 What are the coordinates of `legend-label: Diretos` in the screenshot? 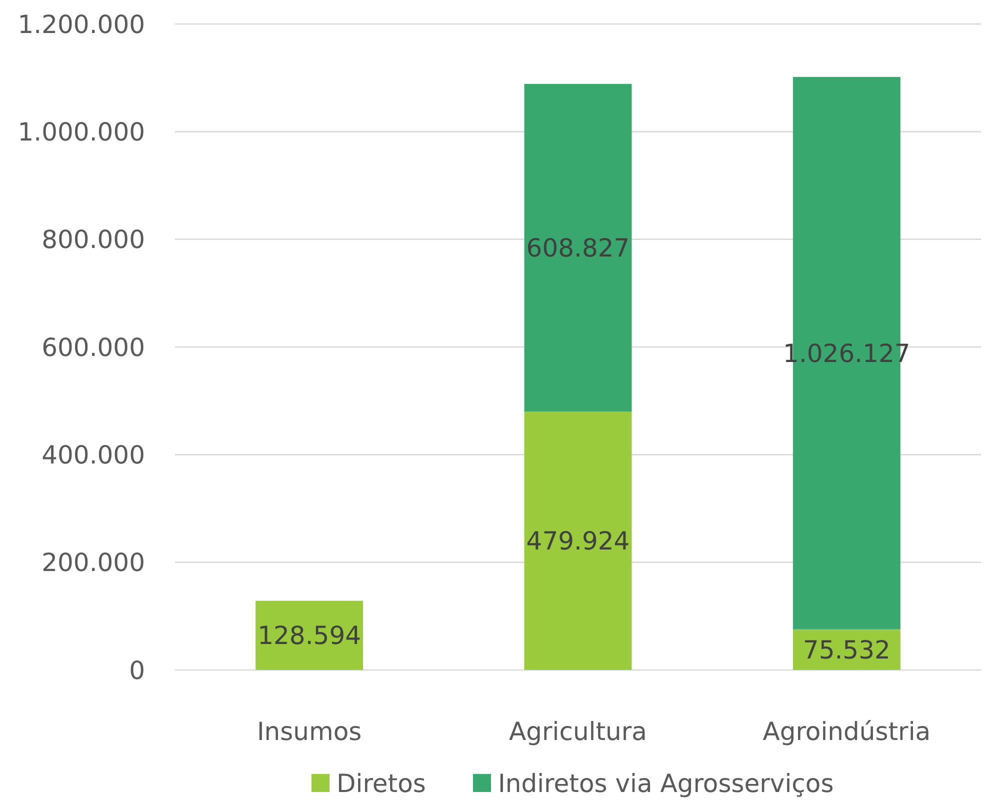 It's located at (381, 783).